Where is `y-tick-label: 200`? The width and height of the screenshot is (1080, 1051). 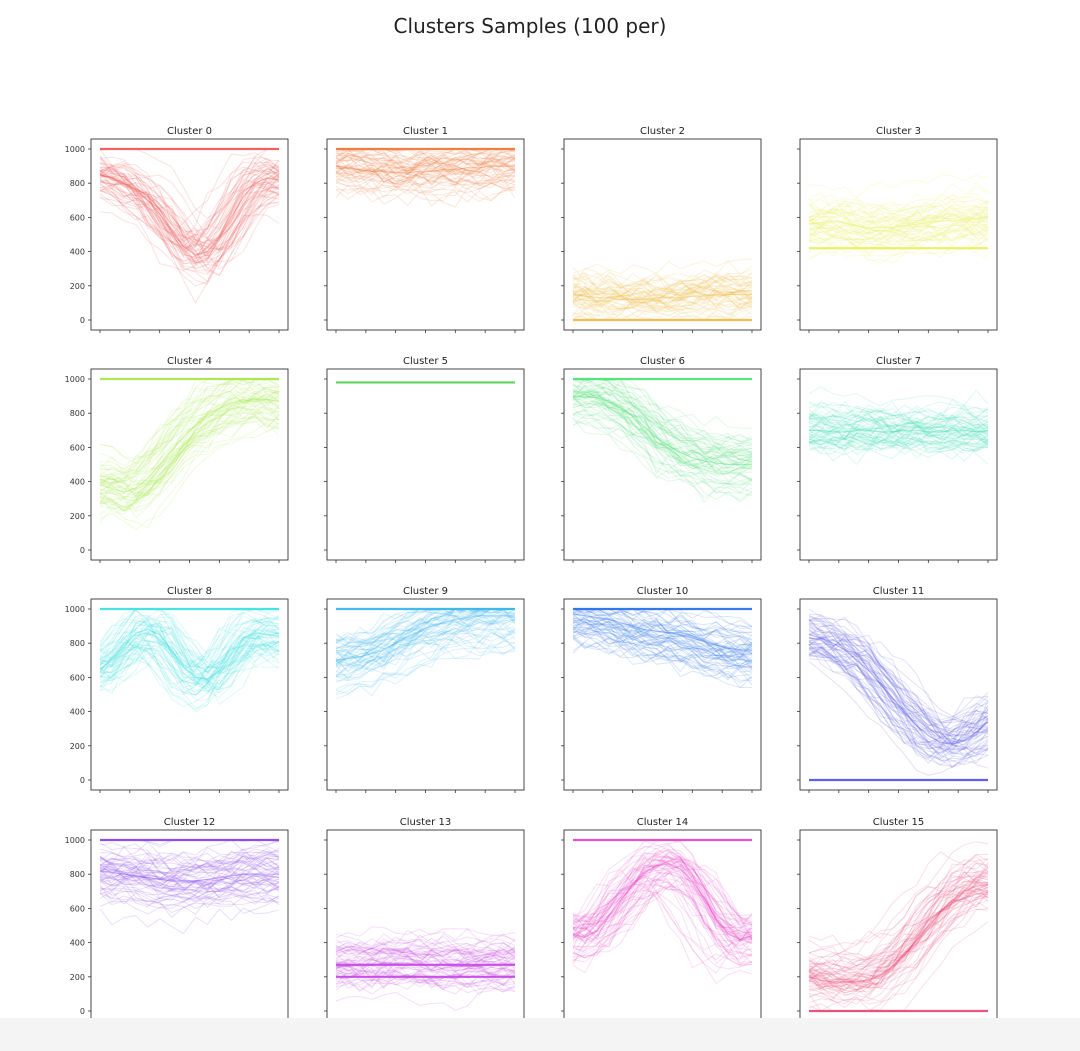 y-tick-label: 200 is located at coordinates (77, 746).